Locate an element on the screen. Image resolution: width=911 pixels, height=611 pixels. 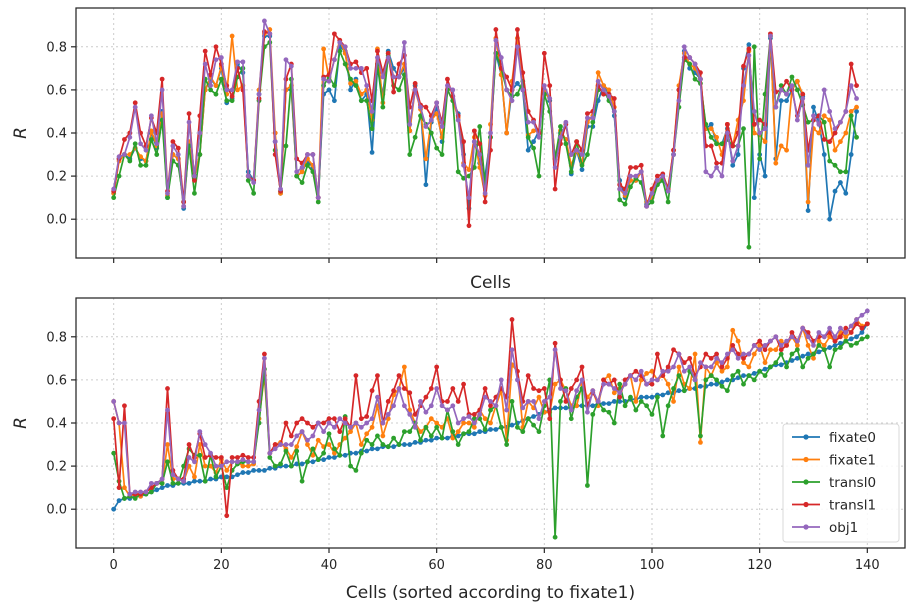
y-tick-label: 0.2 is located at coordinates (56, 177).